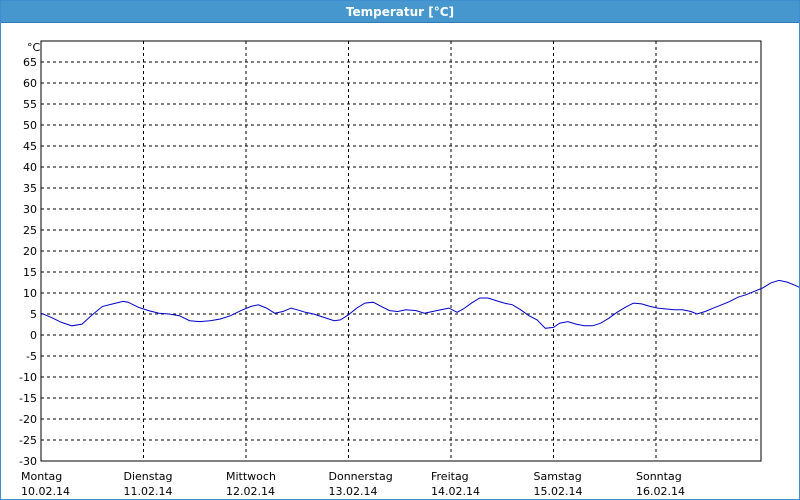 The width and height of the screenshot is (800, 500). What do you see at coordinates (28, 377) in the screenshot?
I see `y-tick-label: -10` at bounding box center [28, 377].